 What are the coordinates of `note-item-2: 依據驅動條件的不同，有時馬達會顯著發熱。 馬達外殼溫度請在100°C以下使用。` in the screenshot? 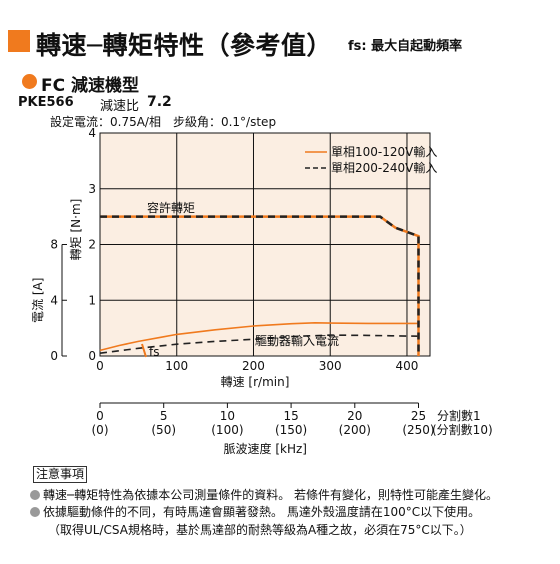 It's located at (255, 511).